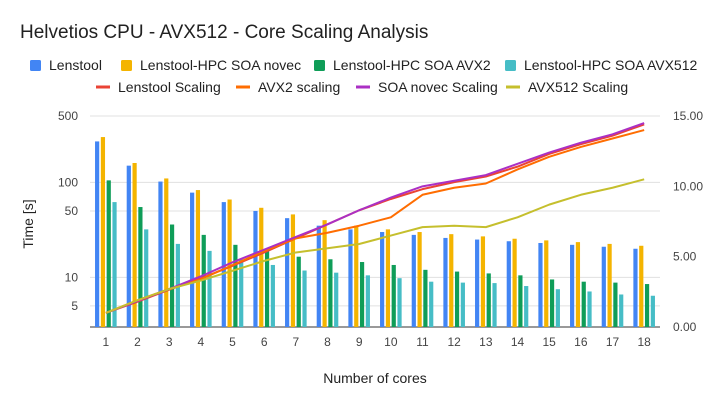 This screenshot has width=723, height=407. Describe the element at coordinates (220, 65) in the screenshot. I see `legend-label-lenstool-hpc-soa-novec: Lenstool-HPC SOA novec` at that location.